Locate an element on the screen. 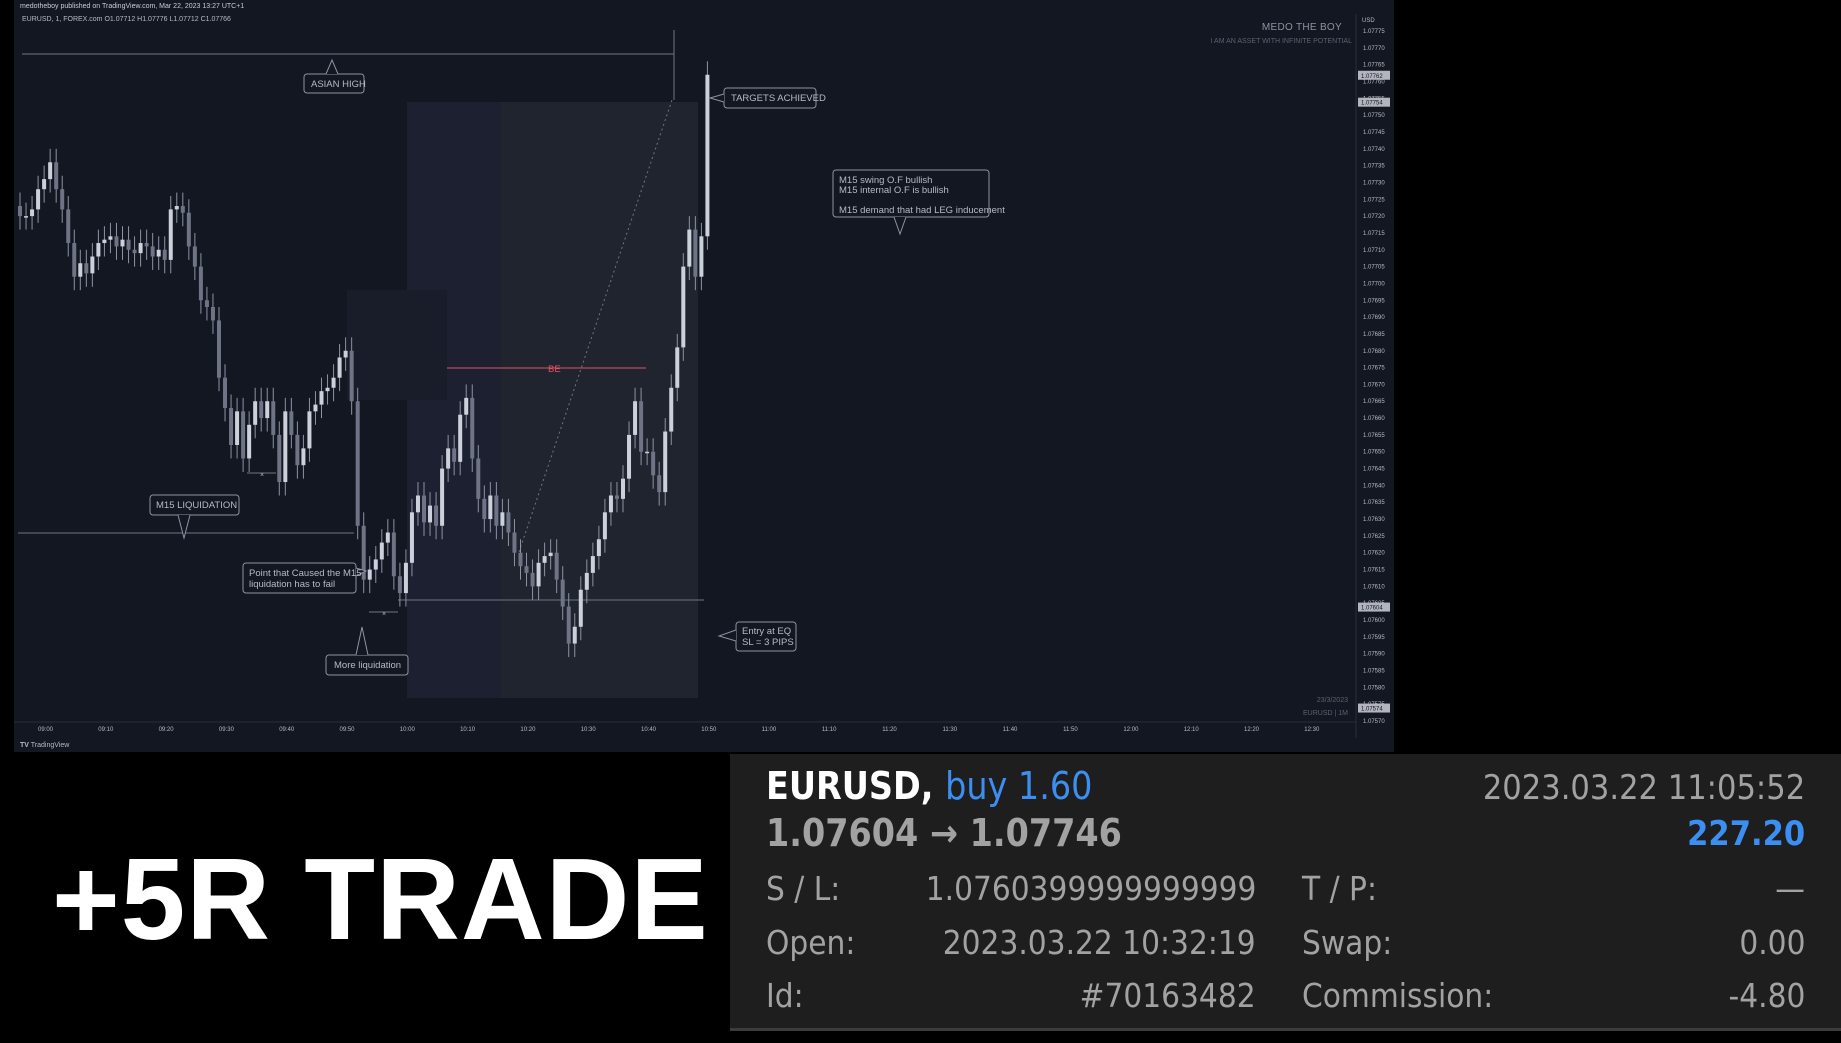  price-tick: 1.07645 is located at coordinates (1374, 470).